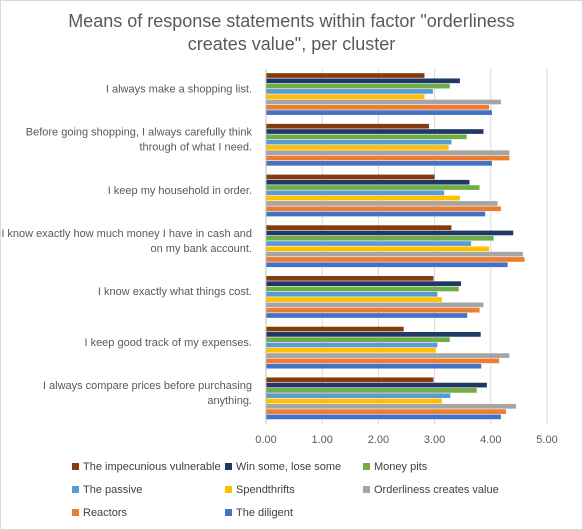 This screenshot has width=583, height=530. Describe the element at coordinates (291, 44) in the screenshot. I see `chart-title-line-2: creates value", per cluster` at that location.